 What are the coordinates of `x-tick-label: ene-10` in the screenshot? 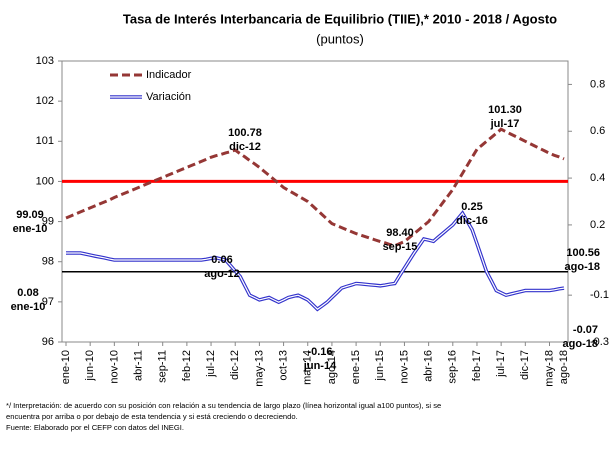 It's located at (66, 367).